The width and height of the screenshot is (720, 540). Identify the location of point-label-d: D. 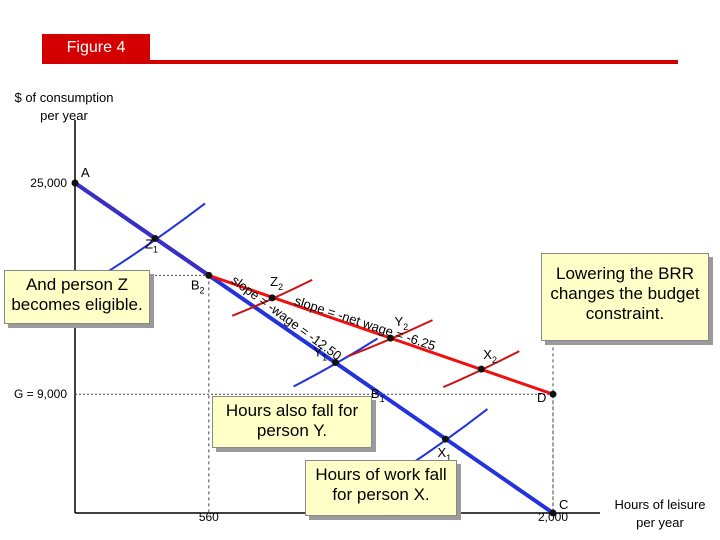
(541, 397).